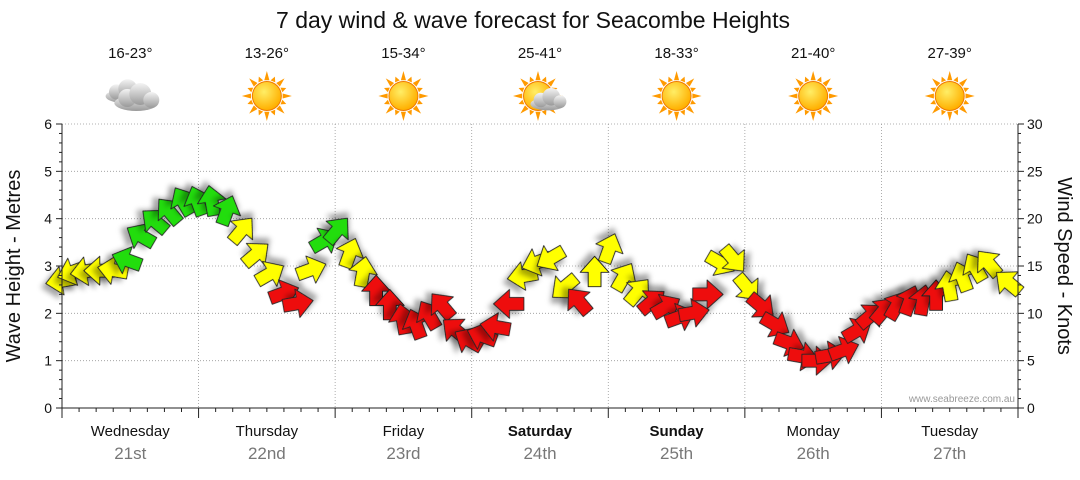 This screenshot has height=480, width=1080. Describe the element at coordinates (676, 453) in the screenshot. I see `day-date: 25th` at that location.